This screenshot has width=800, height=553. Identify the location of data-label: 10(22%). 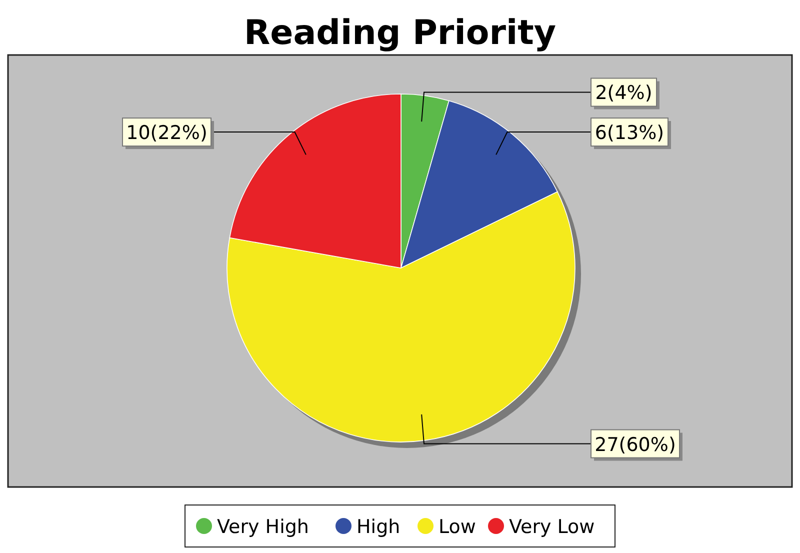
(167, 133).